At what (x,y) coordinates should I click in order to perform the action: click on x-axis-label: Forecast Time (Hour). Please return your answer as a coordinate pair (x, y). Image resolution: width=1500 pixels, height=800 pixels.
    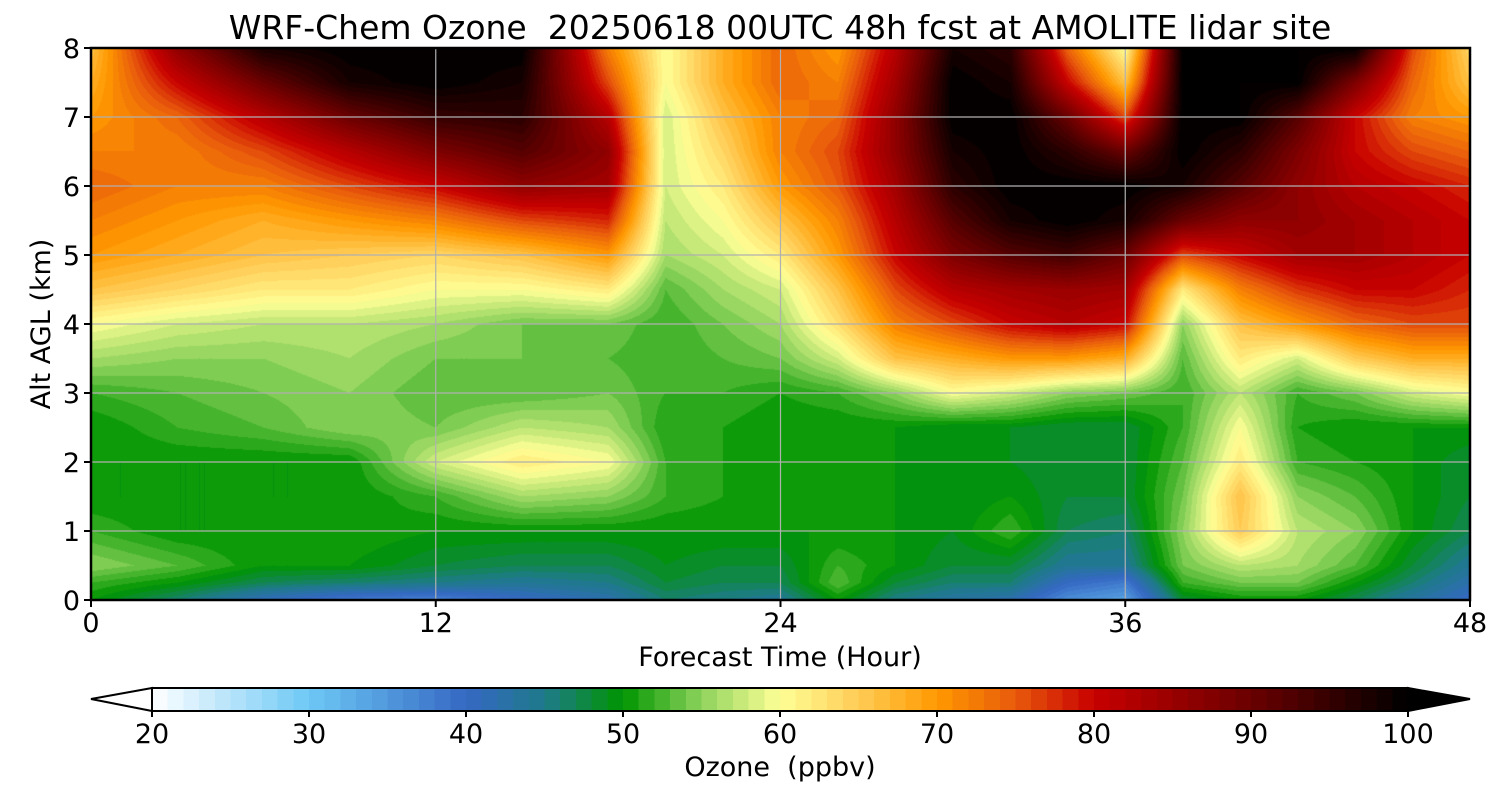
    Looking at the image, I should click on (780, 657).